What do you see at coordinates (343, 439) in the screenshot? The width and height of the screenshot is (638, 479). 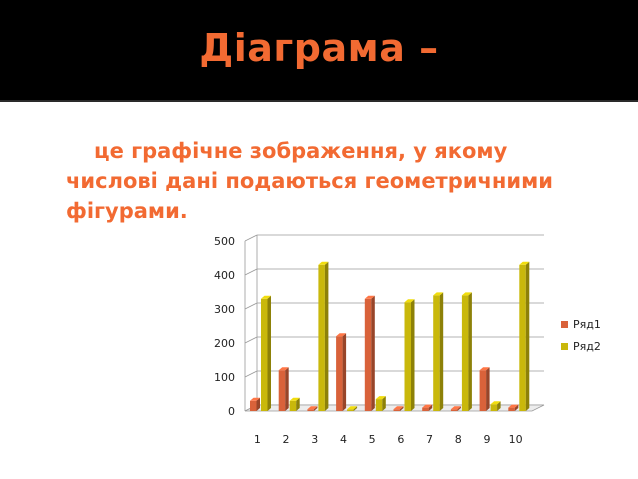 I see `x-tick-label: 4` at bounding box center [343, 439].